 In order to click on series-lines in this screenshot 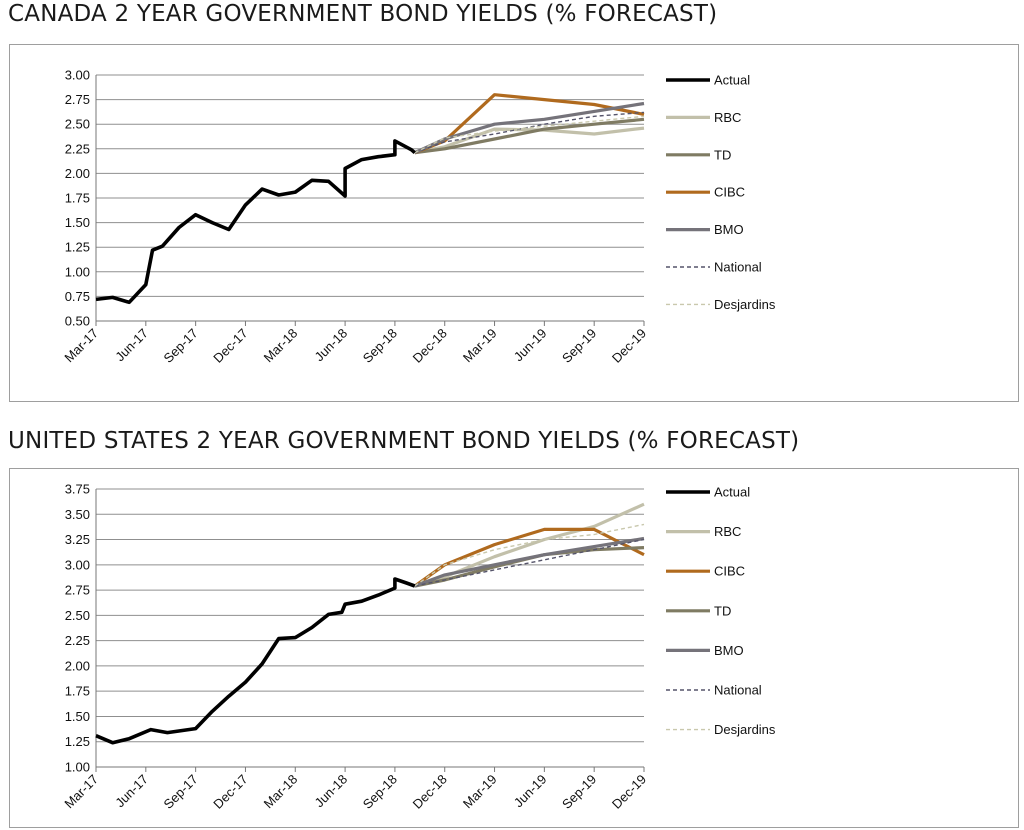, I will do `click(370, 199)`.